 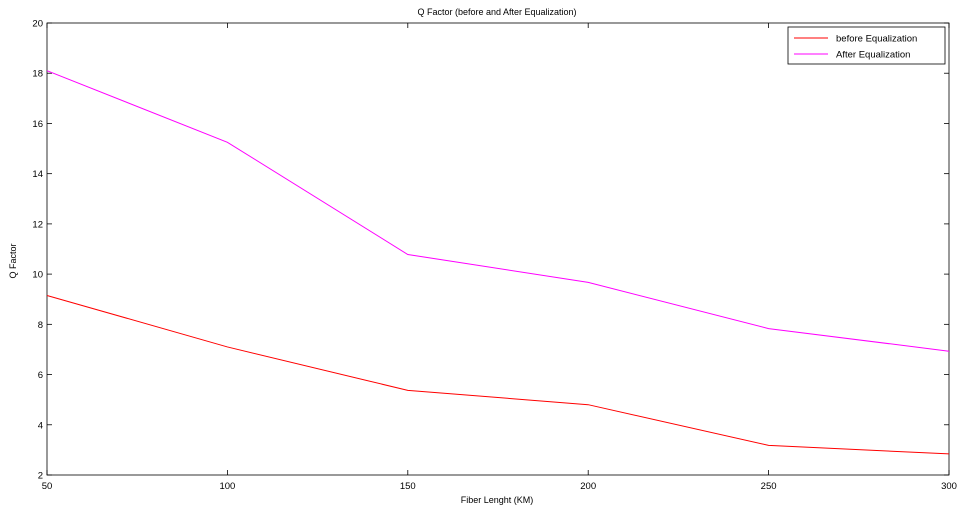 What do you see at coordinates (588, 486) in the screenshot?
I see `x-tick-label: 200` at bounding box center [588, 486].